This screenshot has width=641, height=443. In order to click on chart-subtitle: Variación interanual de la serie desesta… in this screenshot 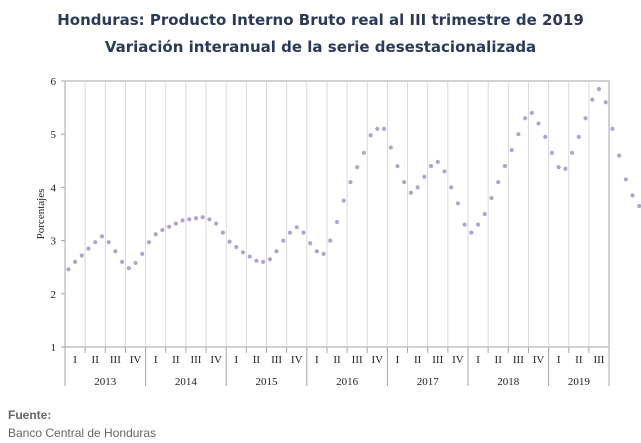, I will do `click(320, 47)`.